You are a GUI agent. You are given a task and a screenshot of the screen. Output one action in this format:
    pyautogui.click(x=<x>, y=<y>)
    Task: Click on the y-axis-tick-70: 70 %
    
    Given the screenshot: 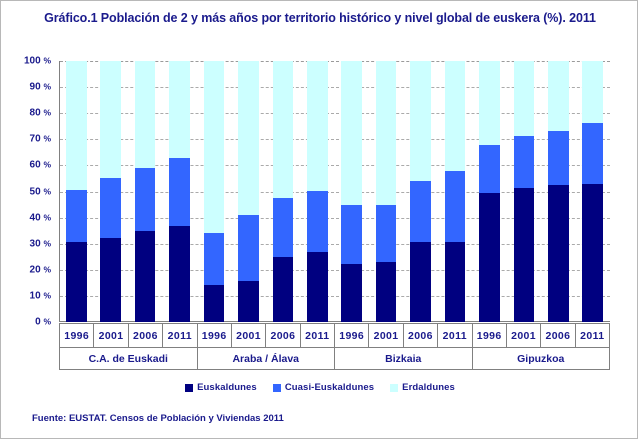 What is the action you would take?
    pyautogui.click(x=40, y=139)
    